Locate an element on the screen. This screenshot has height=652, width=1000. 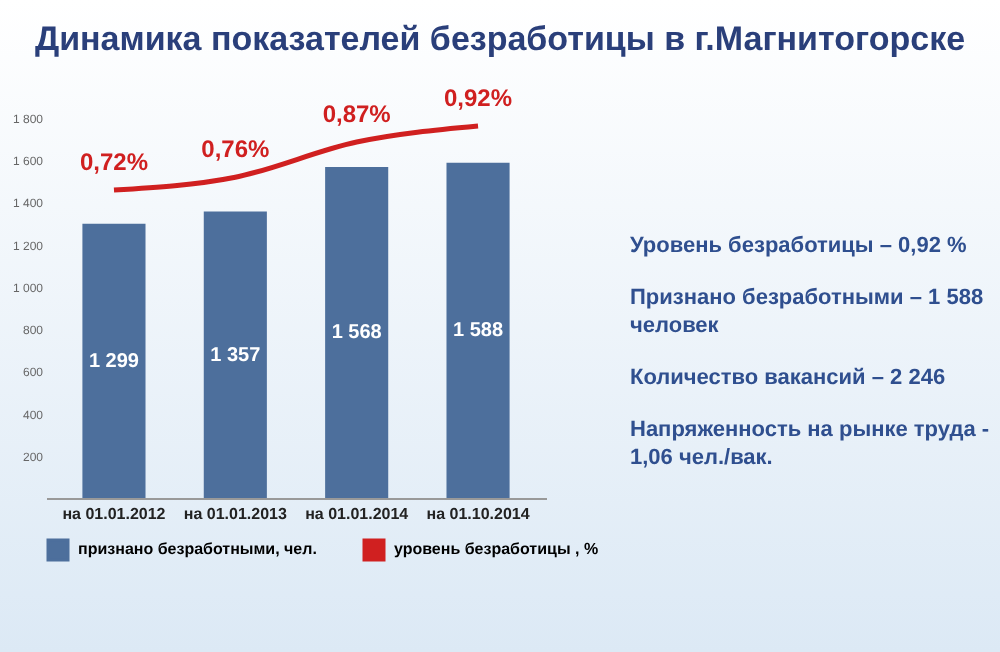
text: Признано безработными – 1 588 человек is located at coordinates (808, 312).